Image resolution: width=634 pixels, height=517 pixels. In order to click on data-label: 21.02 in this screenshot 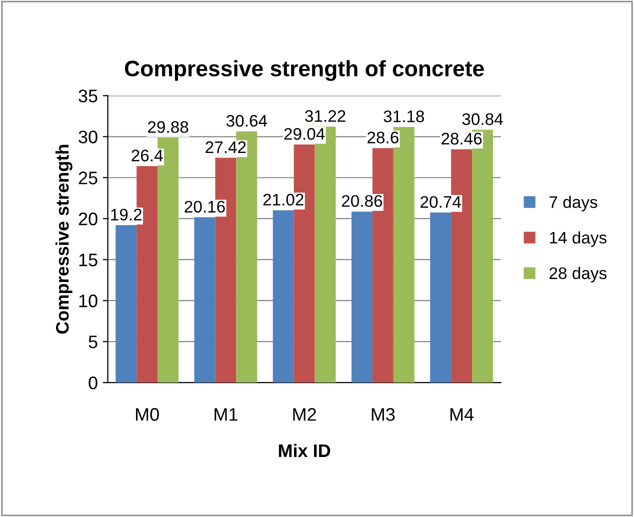, I will do `click(283, 200)`.